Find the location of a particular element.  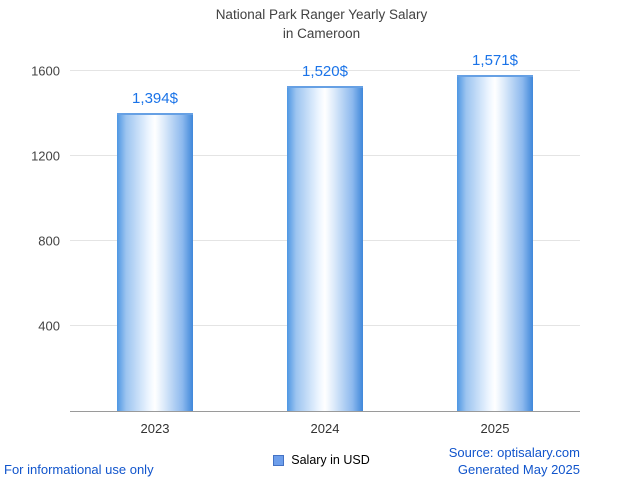

gridline is located at coordinates (325, 70).